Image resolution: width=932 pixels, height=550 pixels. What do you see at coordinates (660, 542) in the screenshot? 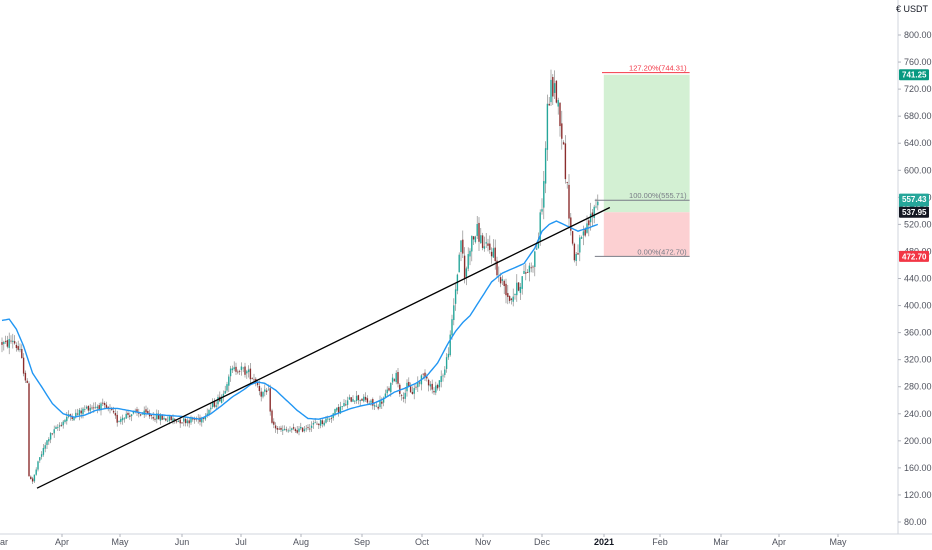
I see `time-tick-label: Feb` at bounding box center [660, 542].